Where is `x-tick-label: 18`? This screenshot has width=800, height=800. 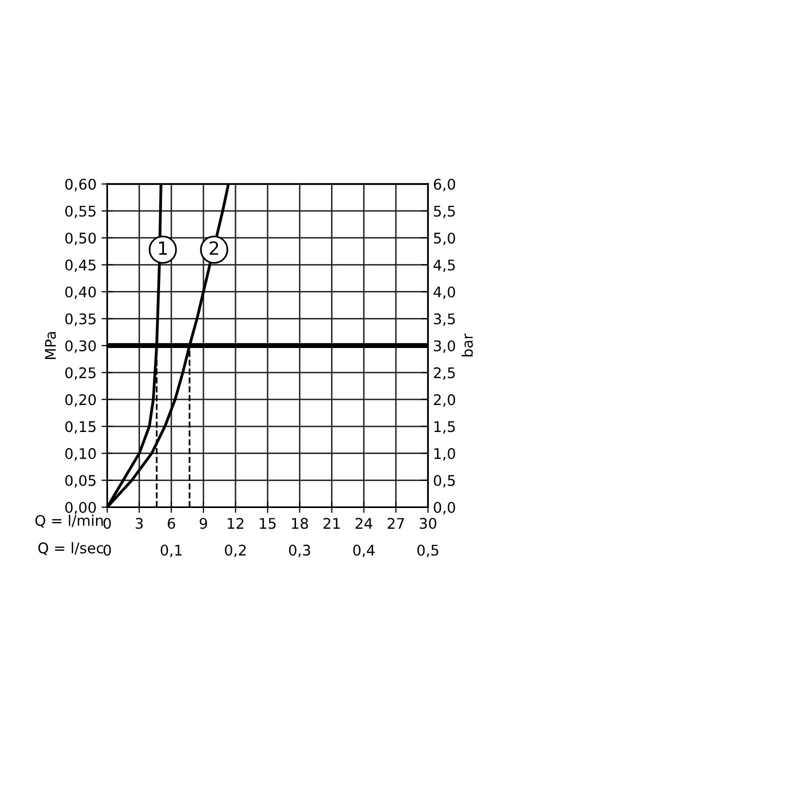 x-tick-label: 18 is located at coordinates (300, 523).